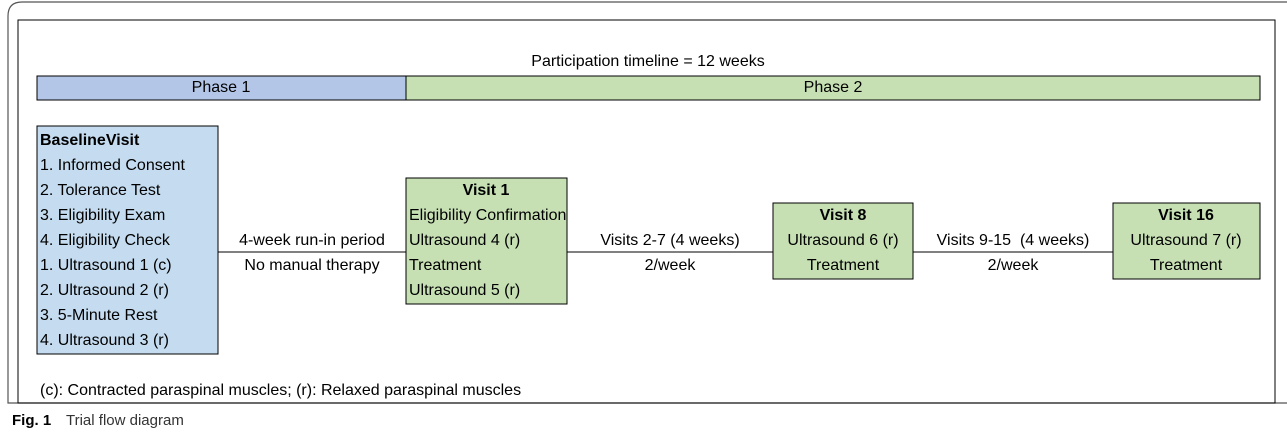 This screenshot has width=1287, height=442. I want to click on node-line: Ultrasound 7 (r), so click(1185, 240).